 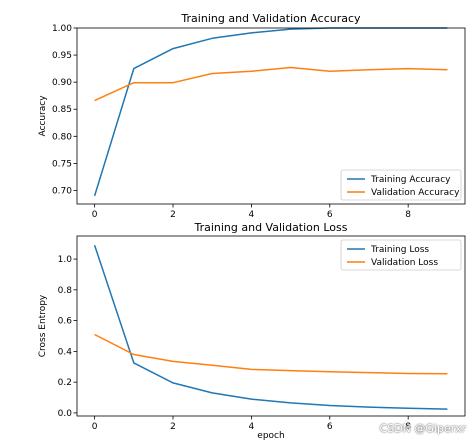 I want to click on y-tick-label: 0.70, so click(x=62, y=191).